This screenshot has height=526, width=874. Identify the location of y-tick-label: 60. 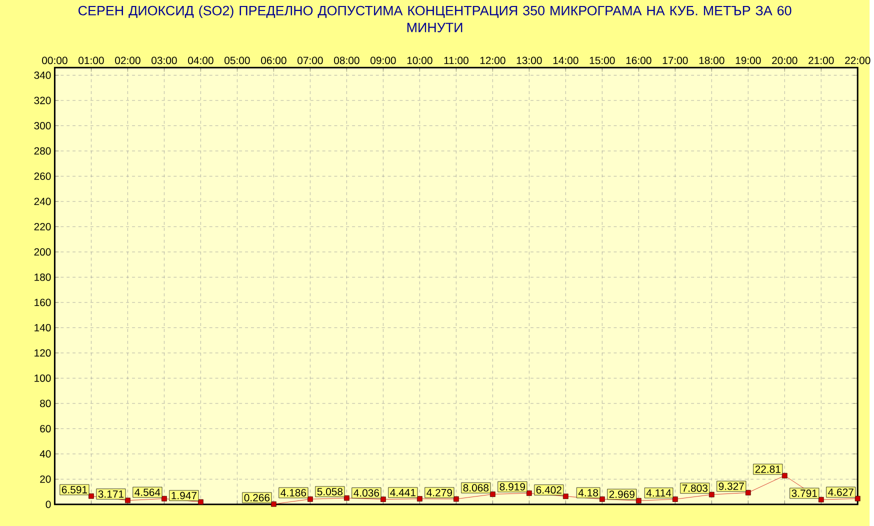
(45, 428).